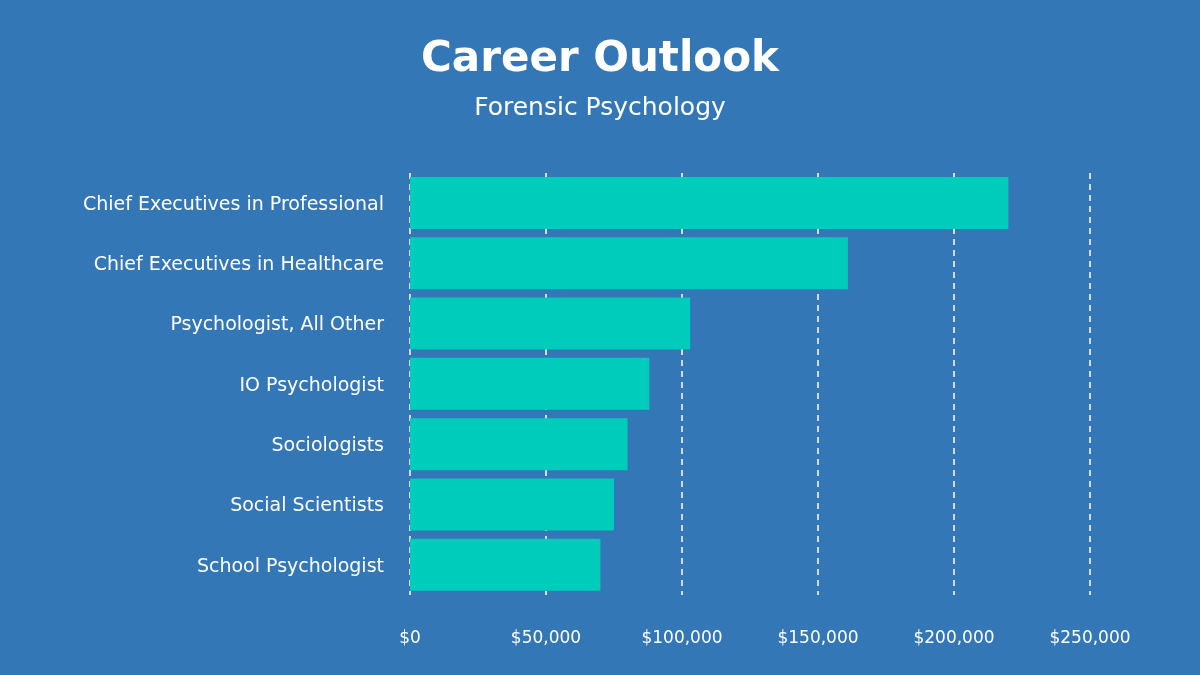 This screenshot has width=1200, height=675. I want to click on x-tick-label: $100,000, so click(682, 637).